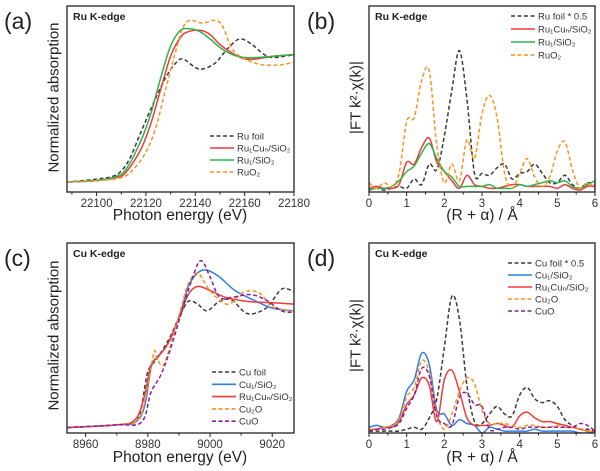 Image resolution: width=600 pixels, height=471 pixels. I want to click on legend-label: Ru foil, so click(250, 137).